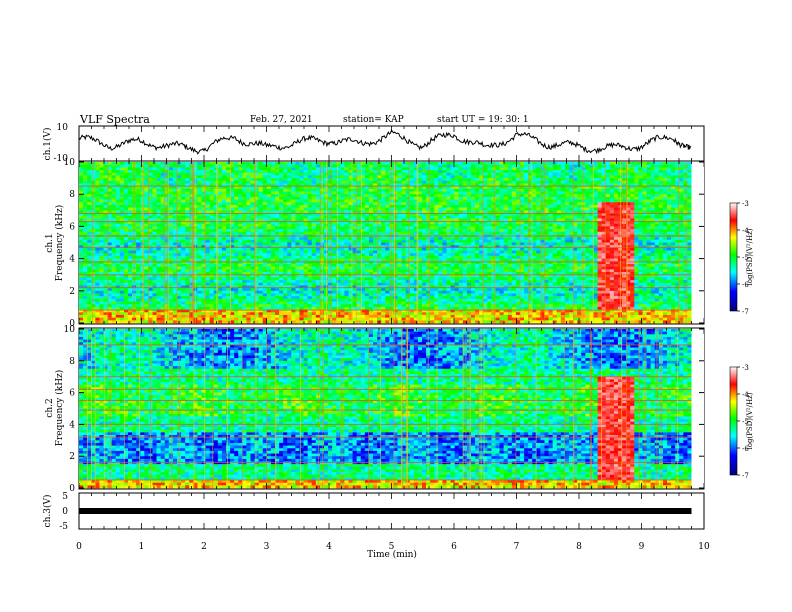  I want to click on time-tick-label: 3, so click(267, 547).